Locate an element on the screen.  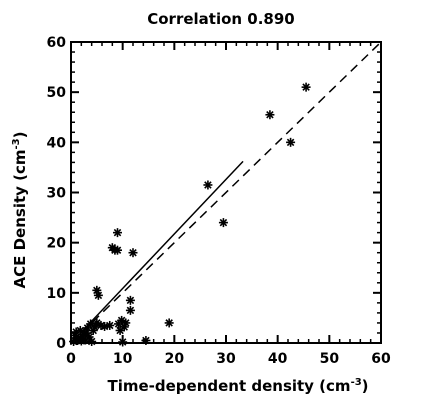
x-tick-label: 0 is located at coordinates (71, 359).